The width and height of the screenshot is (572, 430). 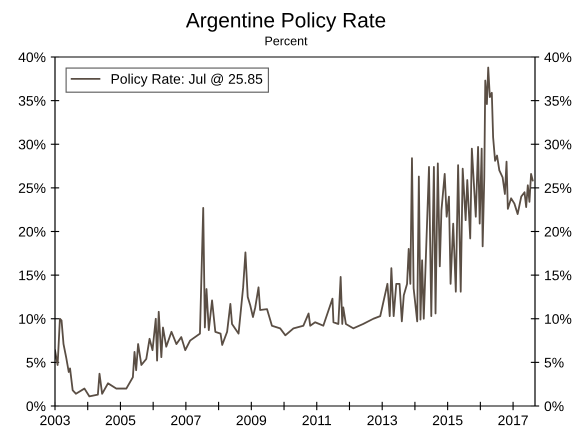 What do you see at coordinates (554, 406) in the screenshot?
I see `y2-tick-label: 0%` at bounding box center [554, 406].